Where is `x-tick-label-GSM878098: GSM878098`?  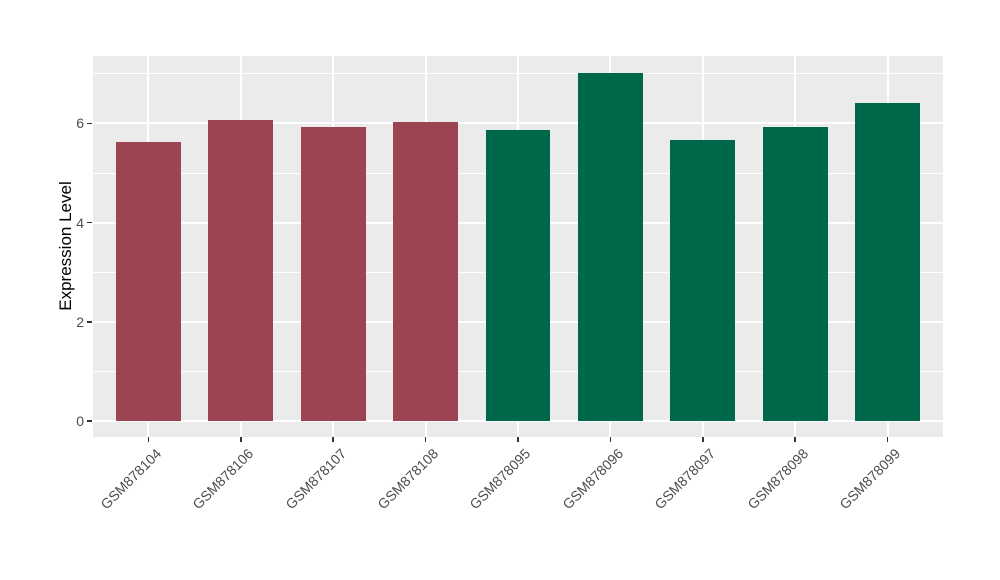
x-tick-label-GSM878098: GSM878098 is located at coordinates (777, 479).